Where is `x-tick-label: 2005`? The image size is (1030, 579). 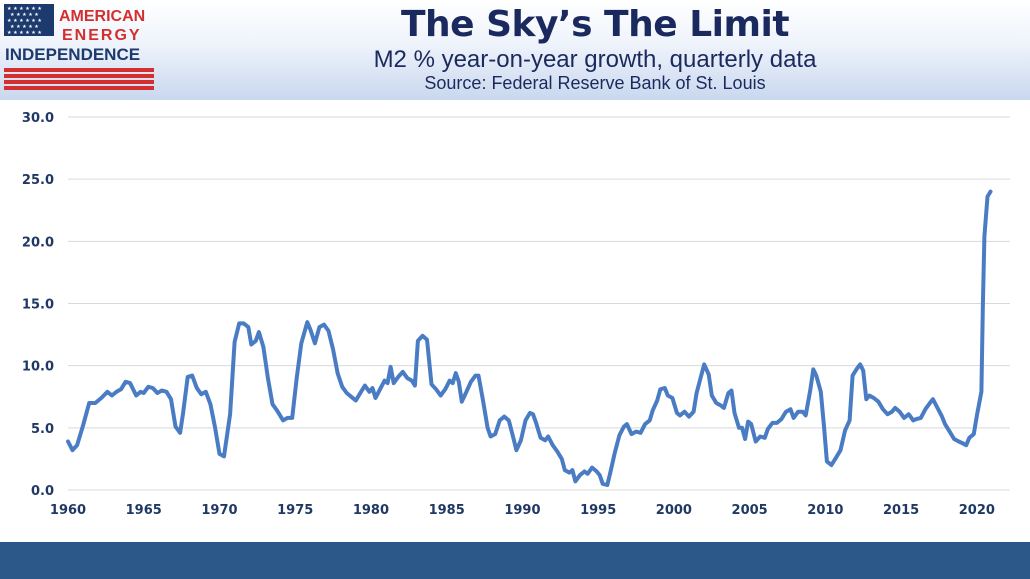
x-tick-label: 2005 is located at coordinates (750, 510).